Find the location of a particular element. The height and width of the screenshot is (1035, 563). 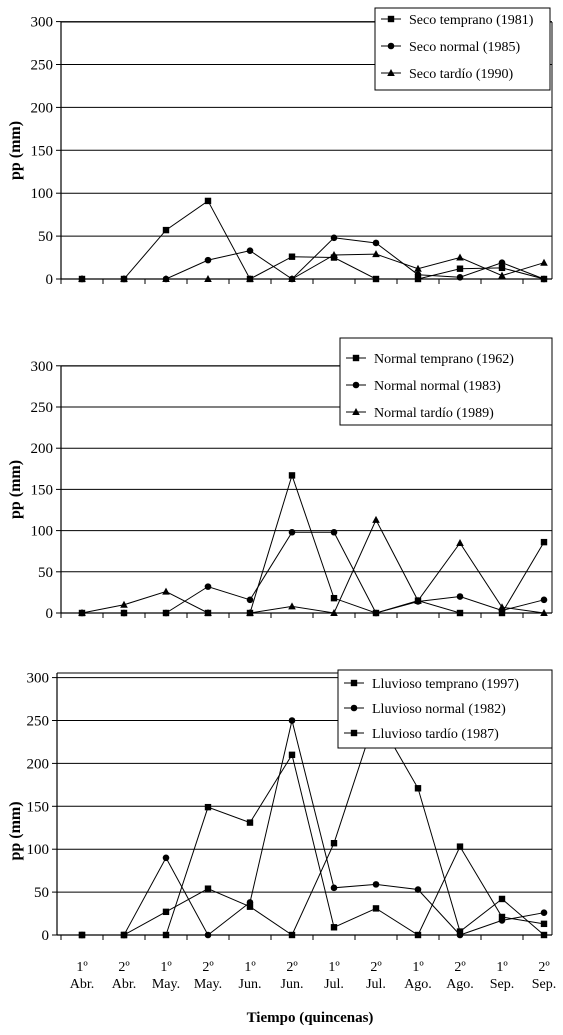

legend-entry: Seco temprano (1981) is located at coordinates (471, 20).